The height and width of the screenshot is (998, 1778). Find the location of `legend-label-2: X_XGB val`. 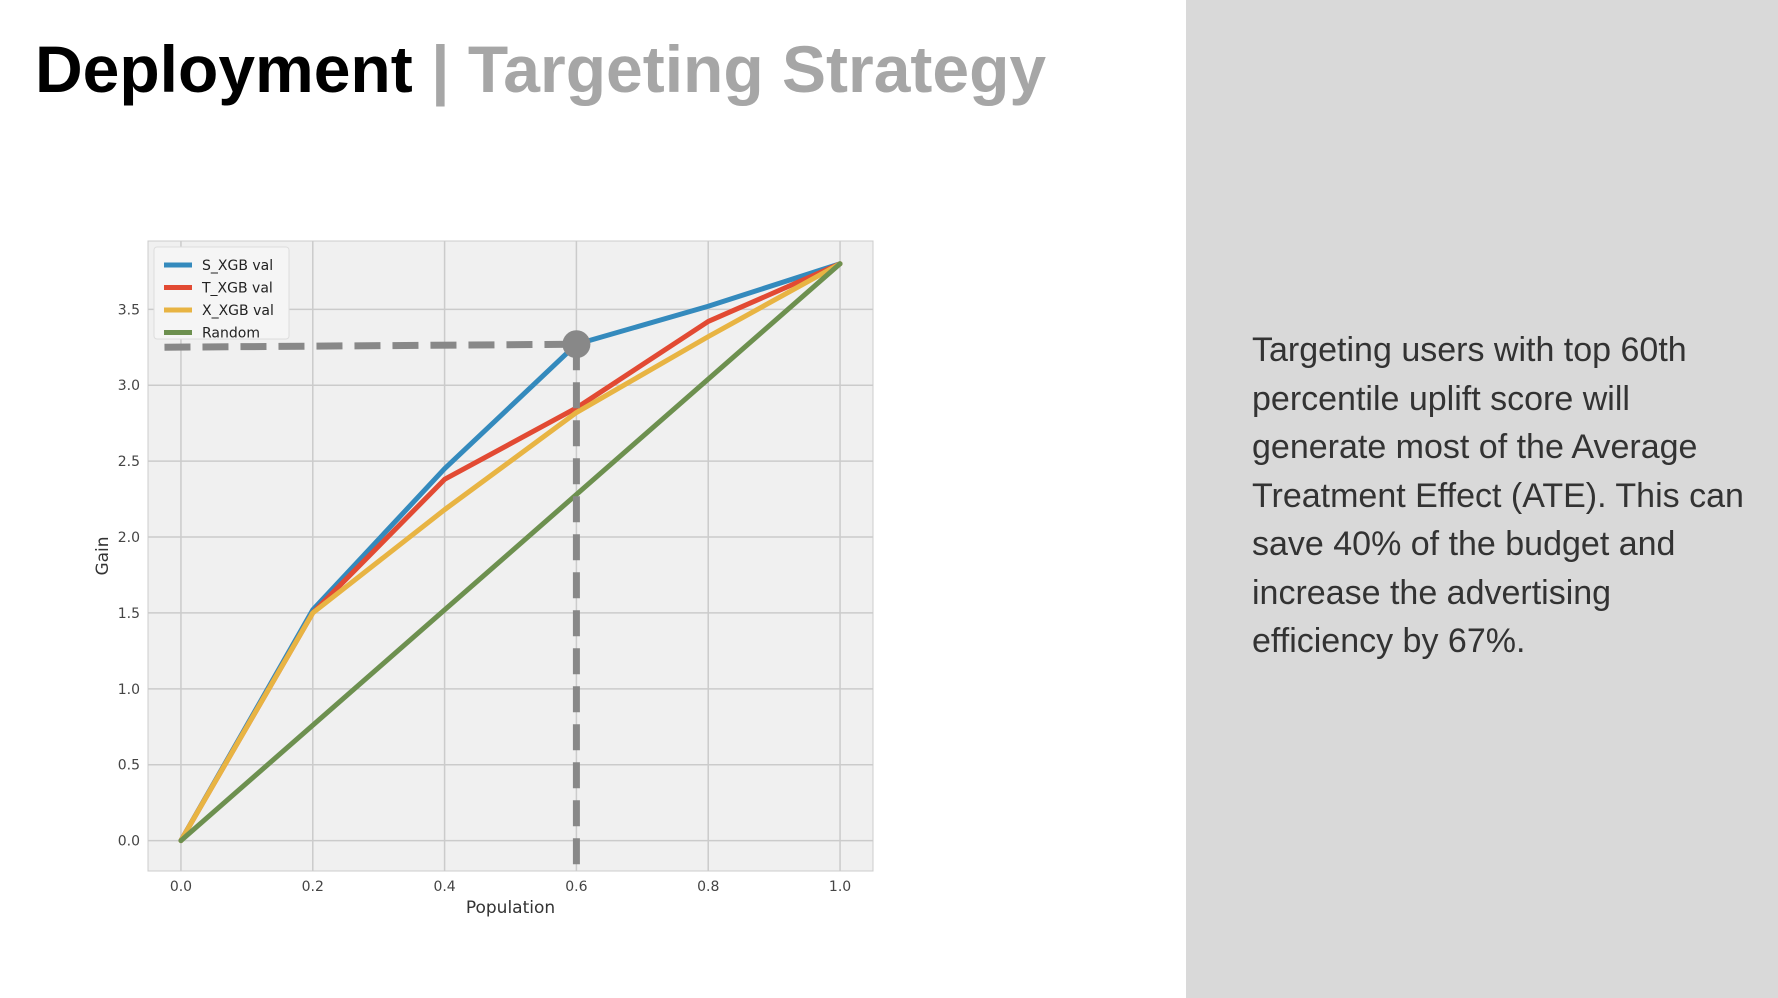

legend-label-2: X_XGB val is located at coordinates (238, 311).